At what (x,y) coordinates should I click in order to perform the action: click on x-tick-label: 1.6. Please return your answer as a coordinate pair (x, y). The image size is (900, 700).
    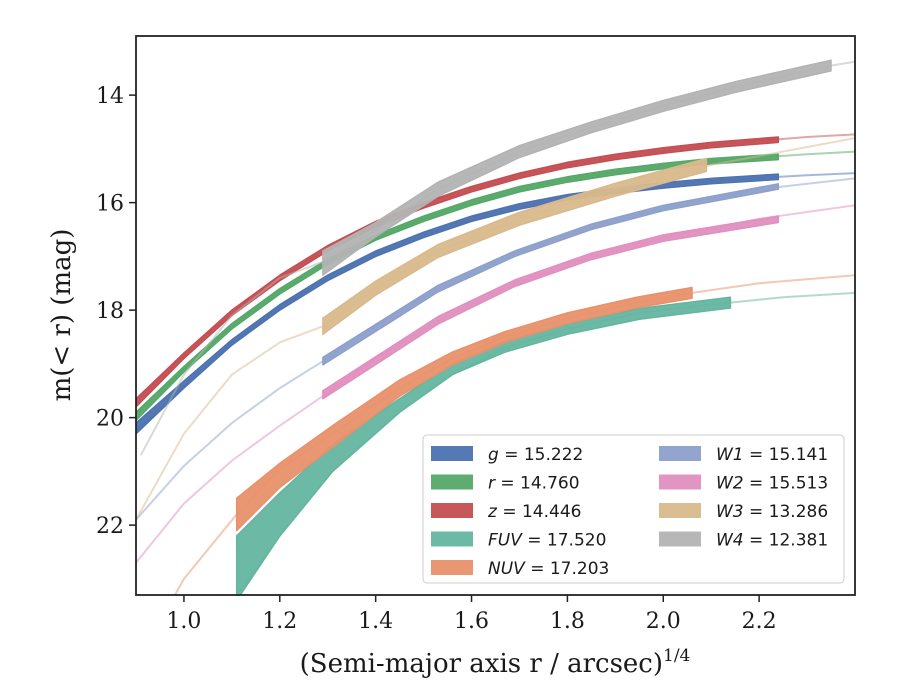
    Looking at the image, I should click on (471, 621).